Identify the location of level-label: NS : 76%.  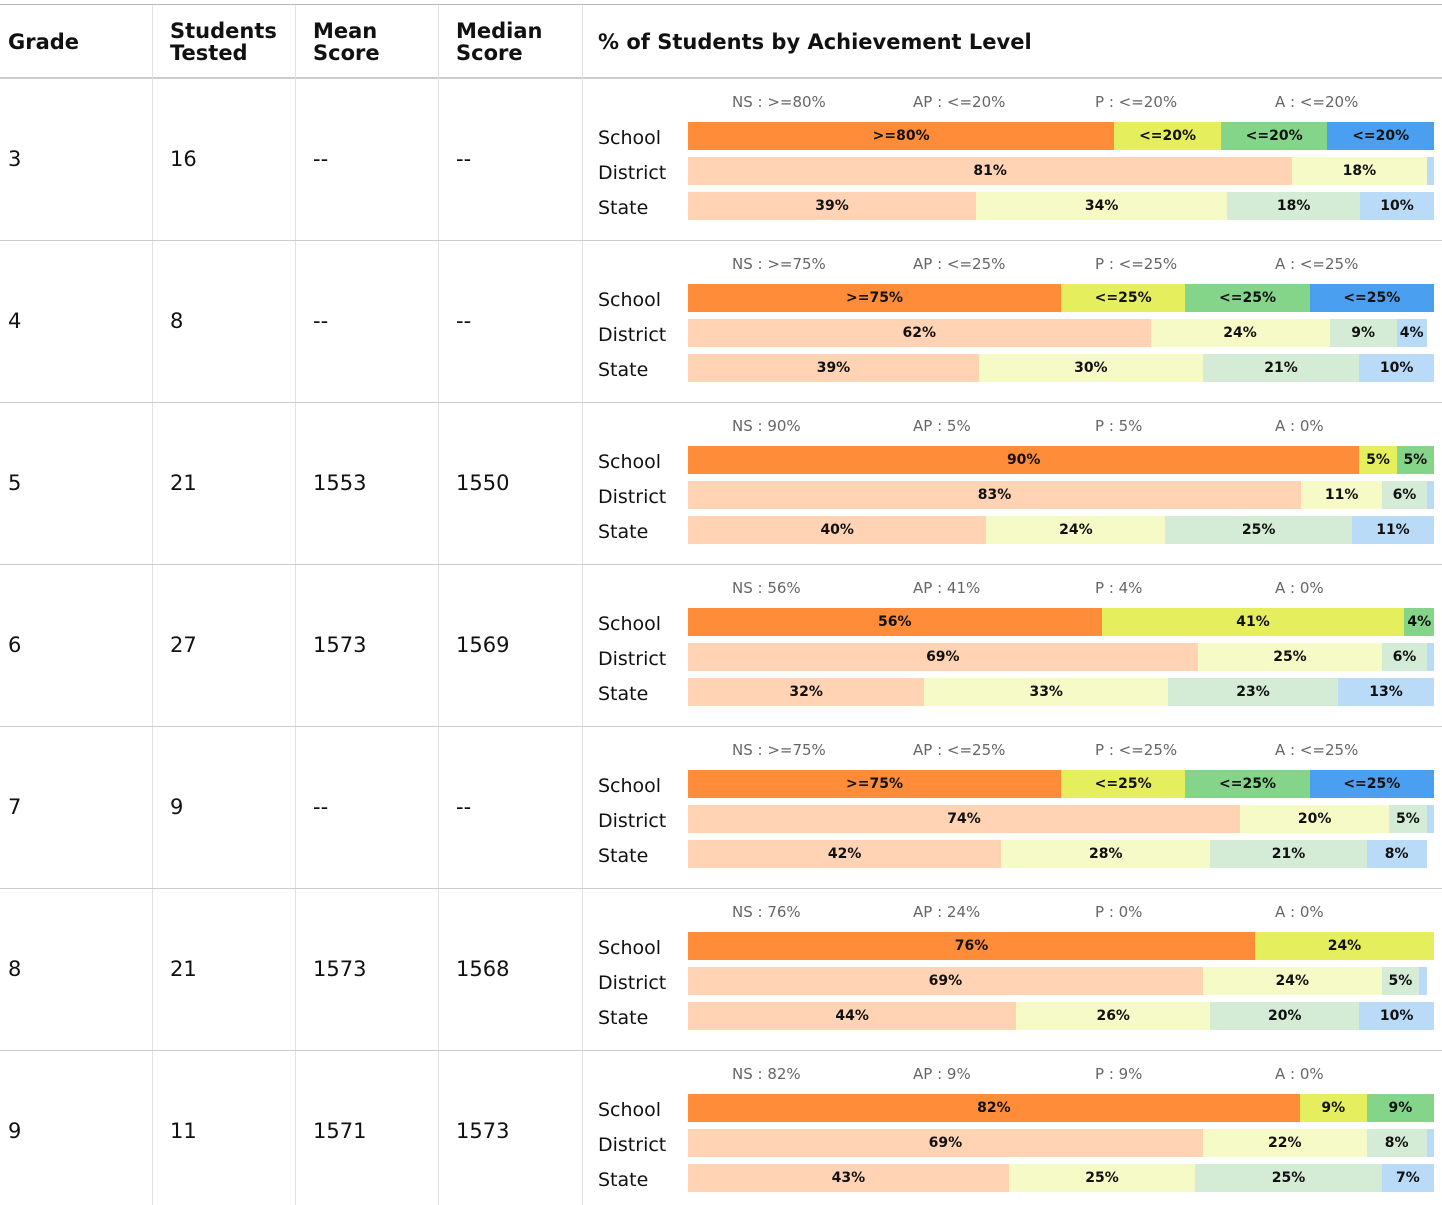
(766, 912).